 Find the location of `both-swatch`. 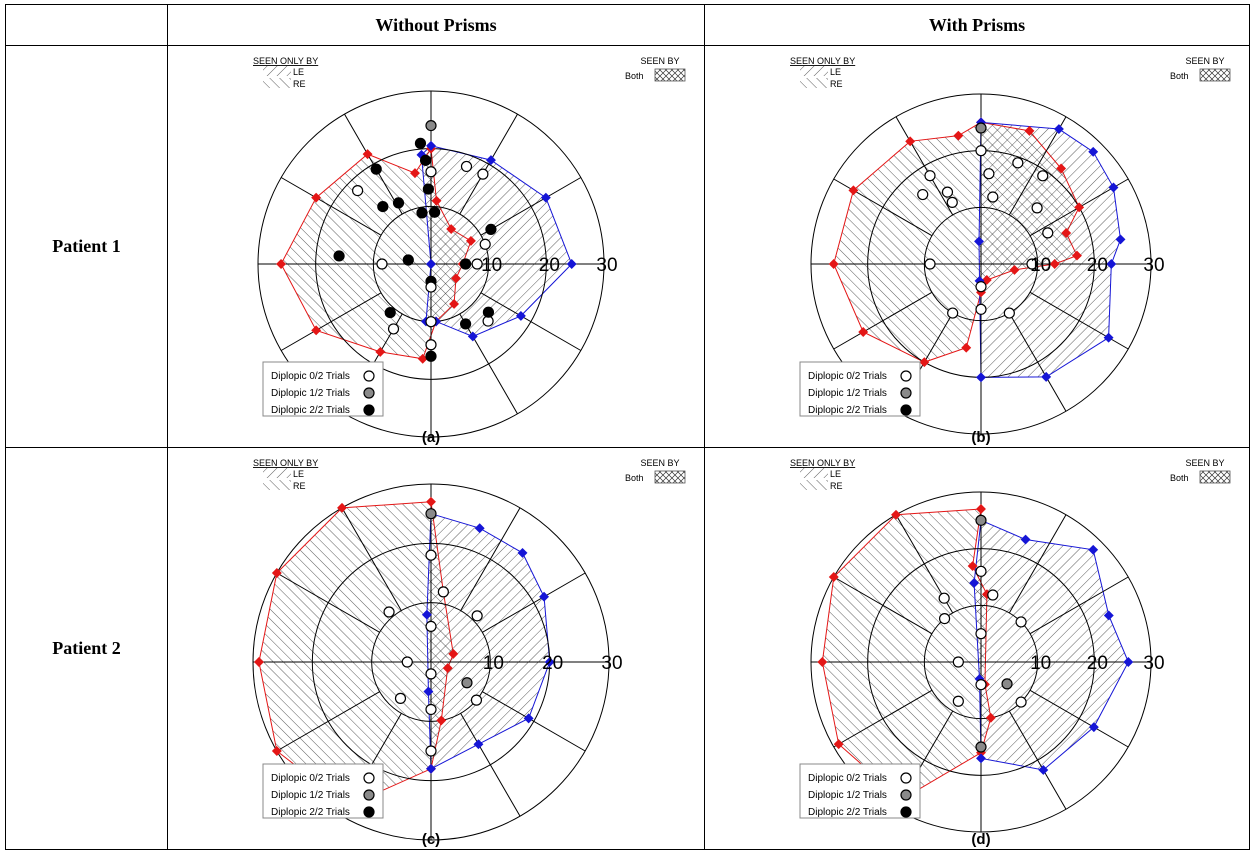

both-swatch is located at coordinates (1215, 75).